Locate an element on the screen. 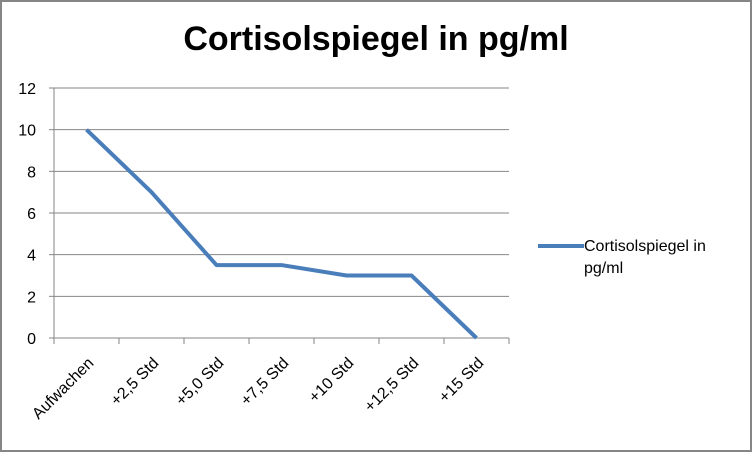  legend: Cortisolspiegel in pg/ml is located at coordinates (641, 258).